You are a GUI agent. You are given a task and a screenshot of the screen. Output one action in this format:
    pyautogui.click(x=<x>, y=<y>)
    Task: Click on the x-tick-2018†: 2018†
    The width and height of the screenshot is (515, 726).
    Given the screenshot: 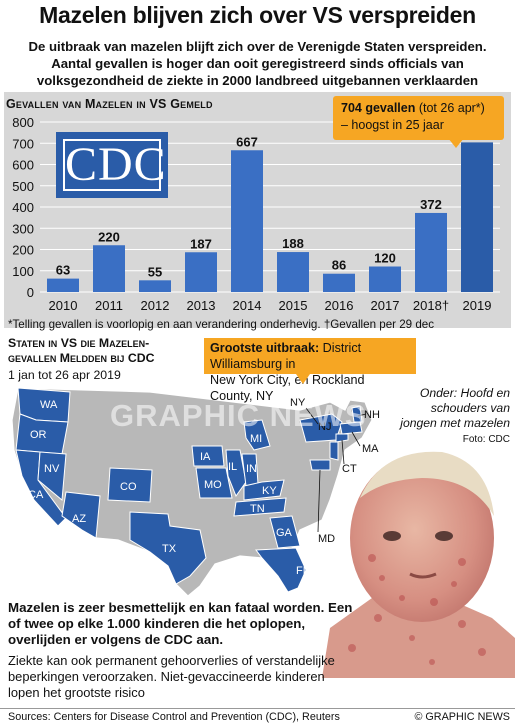 What is the action you would take?
    pyautogui.click(x=431, y=305)
    